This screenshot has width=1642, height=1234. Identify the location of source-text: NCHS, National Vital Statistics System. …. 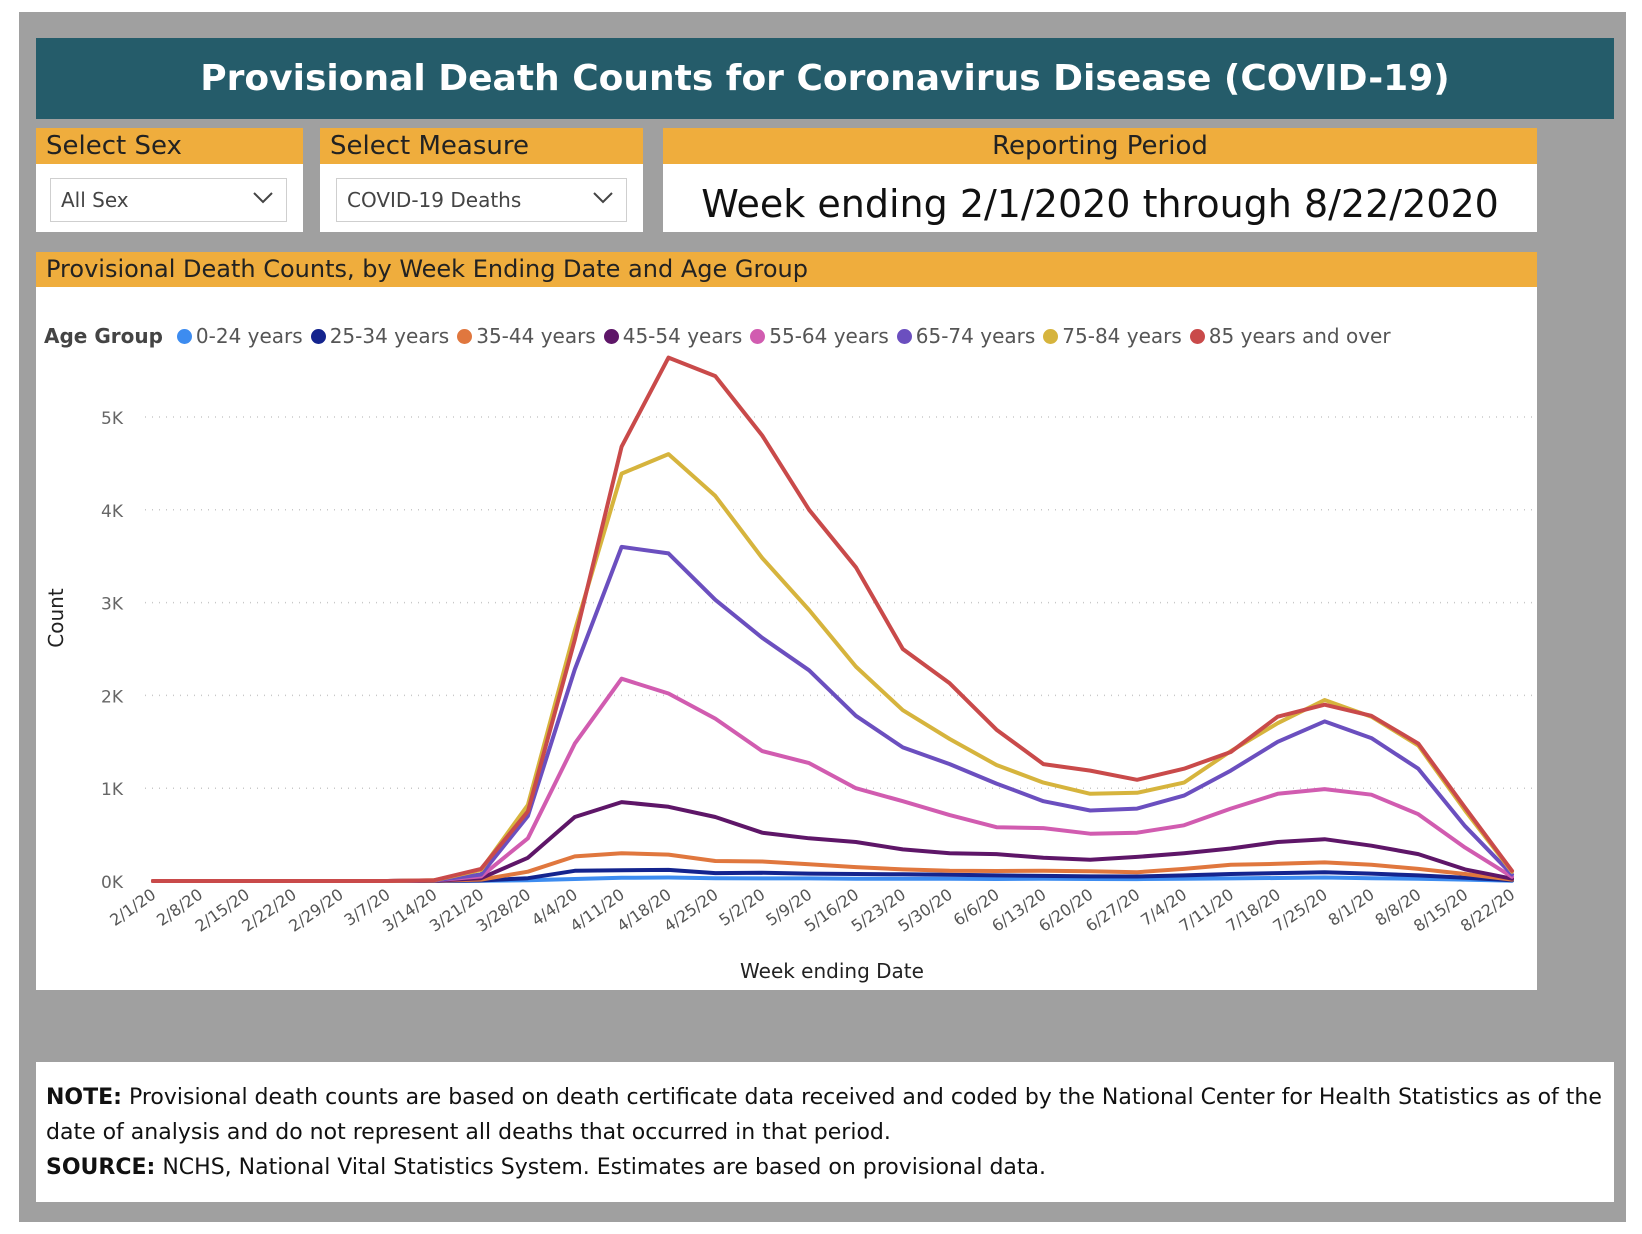
(604, 1167).